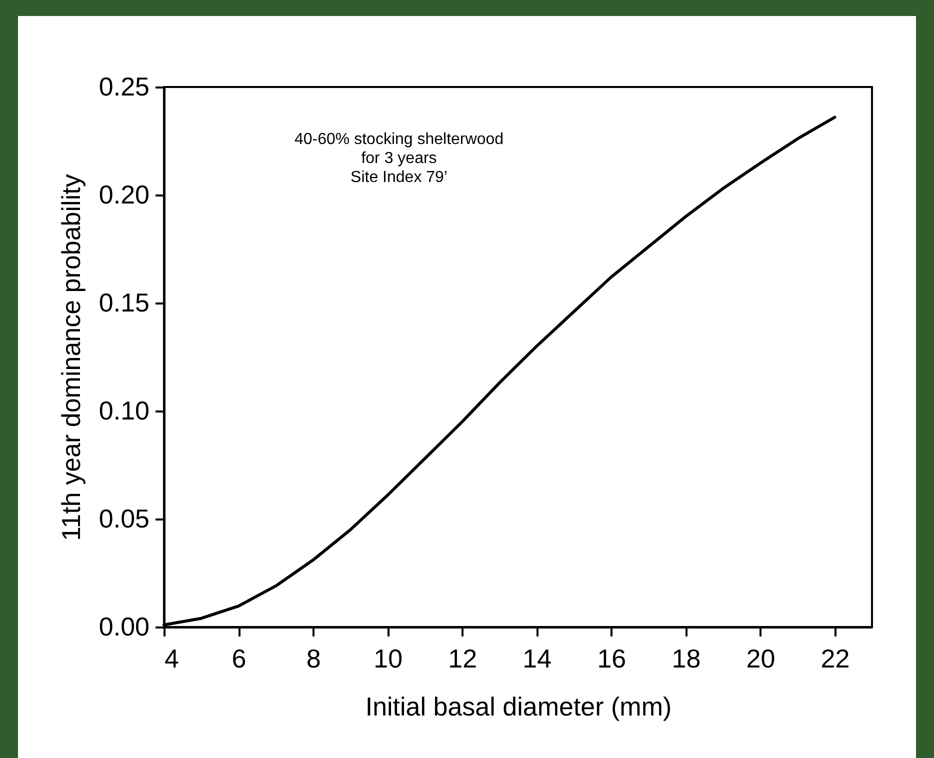 The image size is (934, 758). What do you see at coordinates (835, 659) in the screenshot?
I see `x-tick-label: 22` at bounding box center [835, 659].